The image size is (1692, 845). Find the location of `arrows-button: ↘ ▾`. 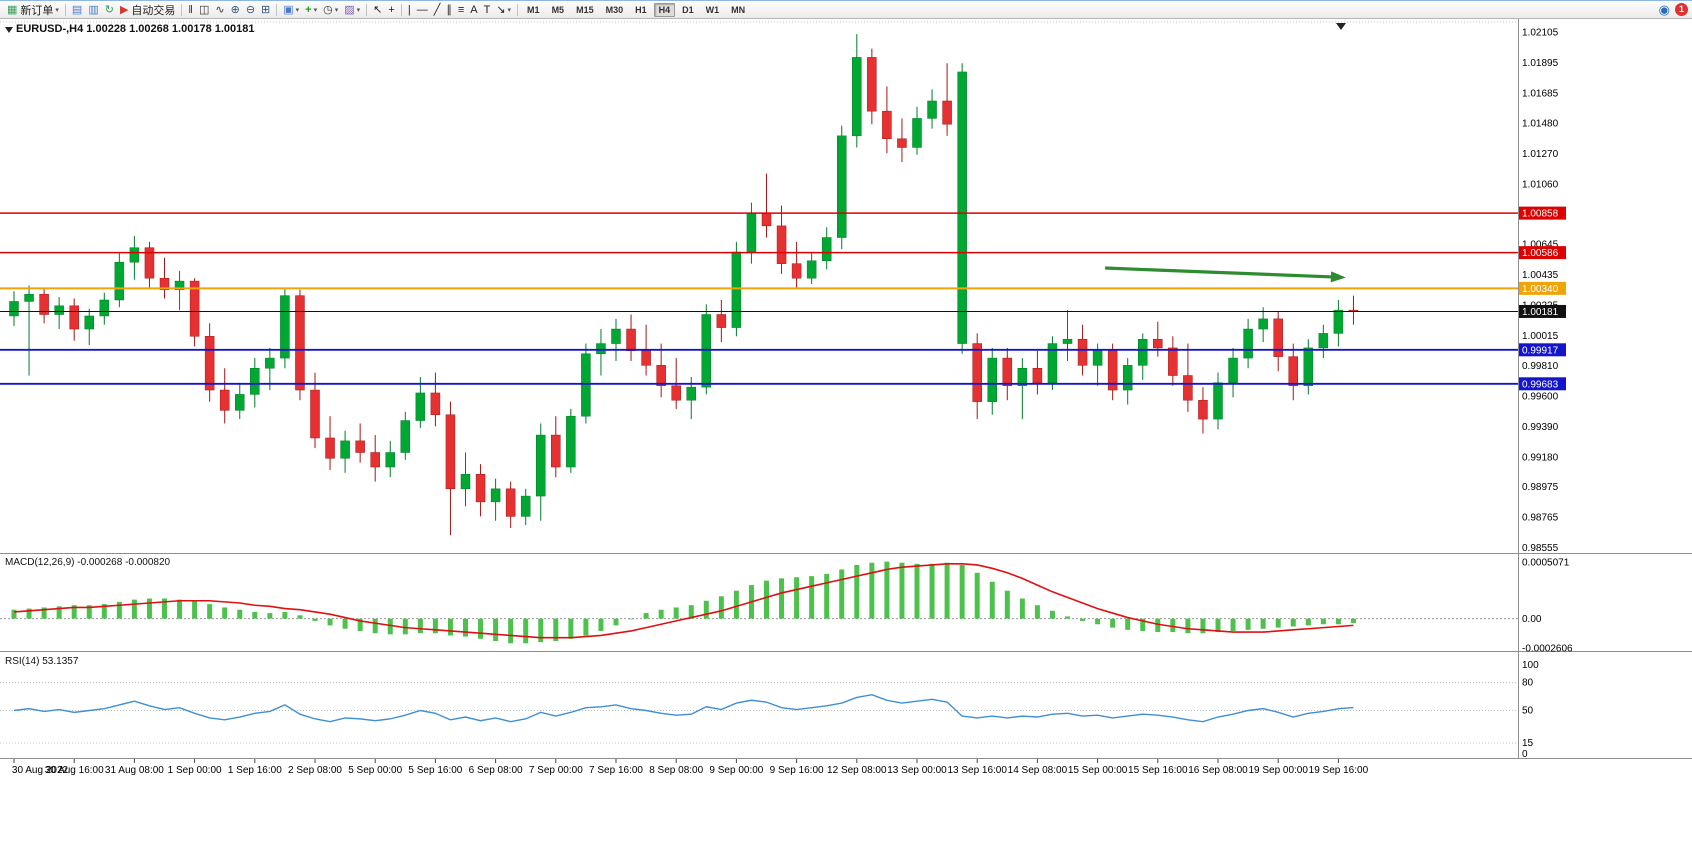

arrows-button: ↘ ▾ is located at coordinates (503, 10).